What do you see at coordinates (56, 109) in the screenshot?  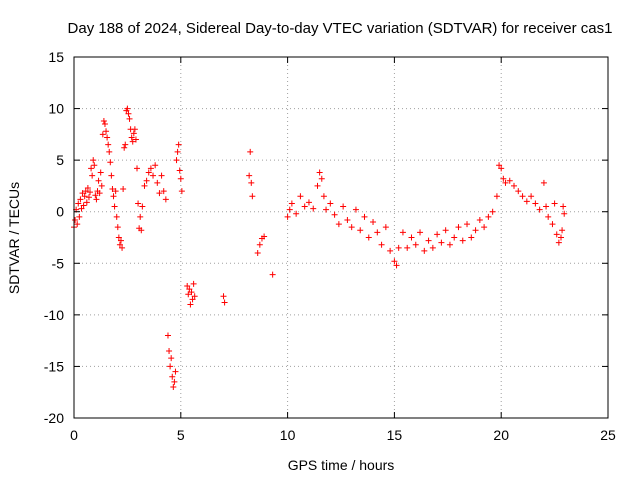 I see `y-tick-label: 10` at bounding box center [56, 109].